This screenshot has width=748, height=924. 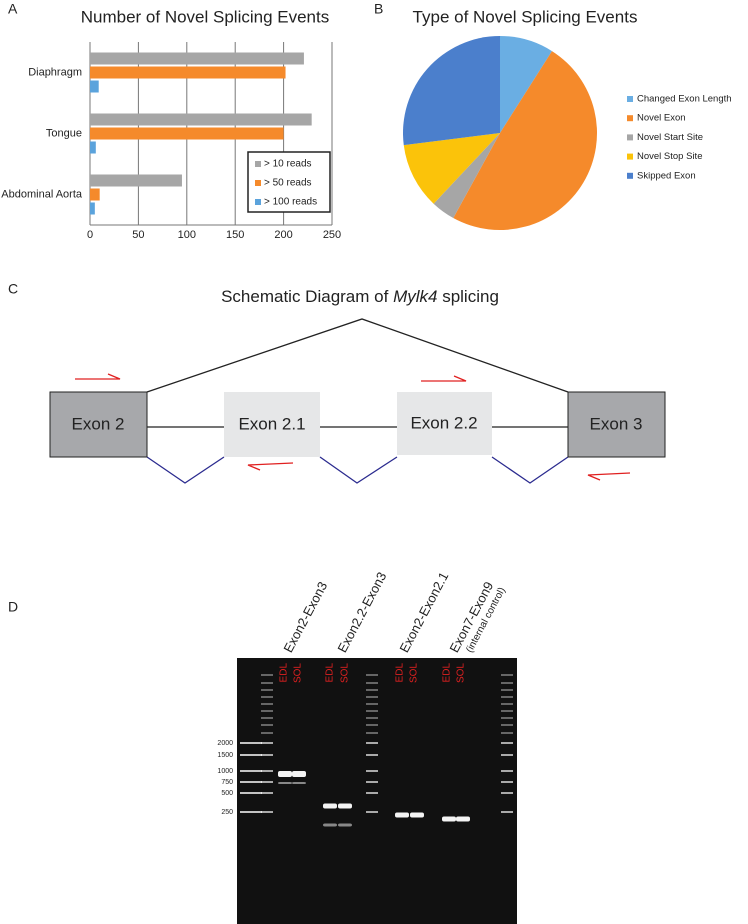 I want to click on panel-label: A, so click(x=13, y=9).